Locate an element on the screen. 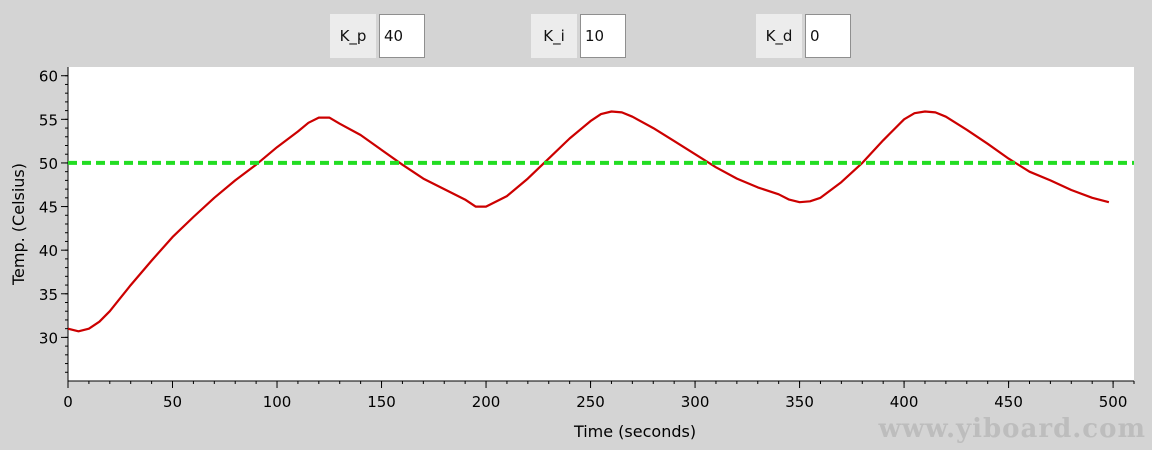 Image resolution: width=1152 pixels, height=450 pixels. kd-control: K_d is located at coordinates (803, 36).